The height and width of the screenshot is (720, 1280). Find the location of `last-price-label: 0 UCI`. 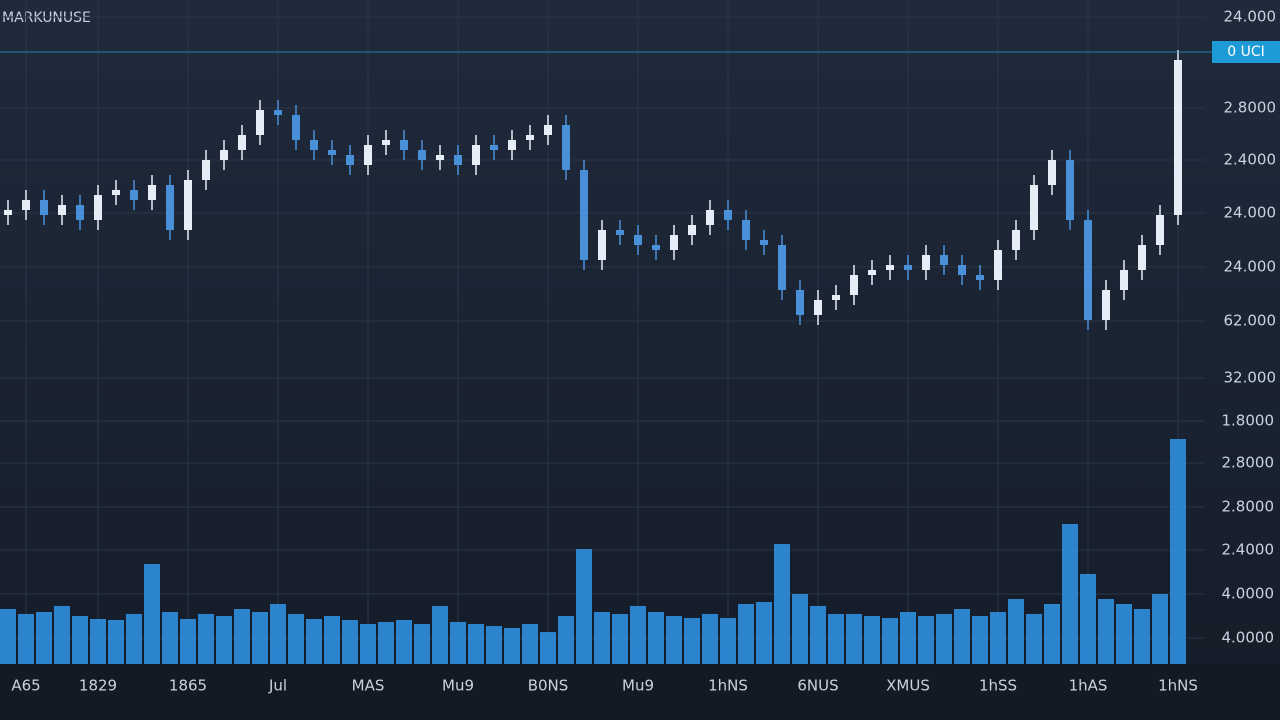

last-price-label: 0 UCI is located at coordinates (1246, 52).